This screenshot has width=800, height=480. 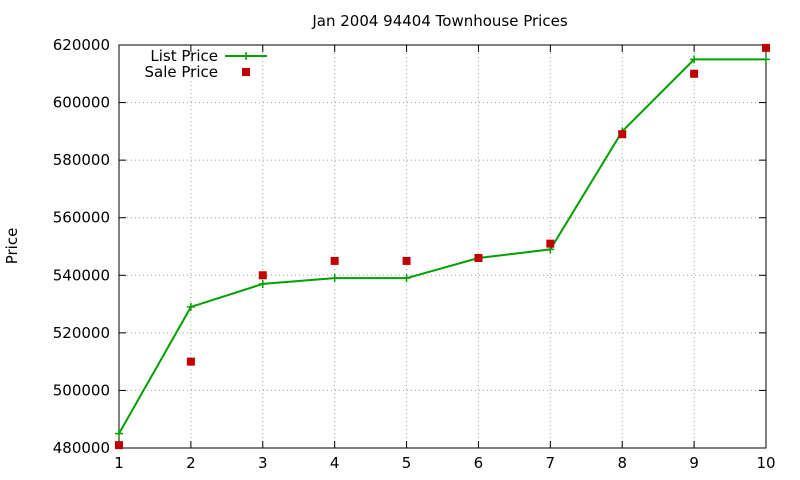 What do you see at coordinates (439, 21) in the screenshot?
I see `chart-title: Jan 2004 94404 Townhouse Prices` at bounding box center [439, 21].